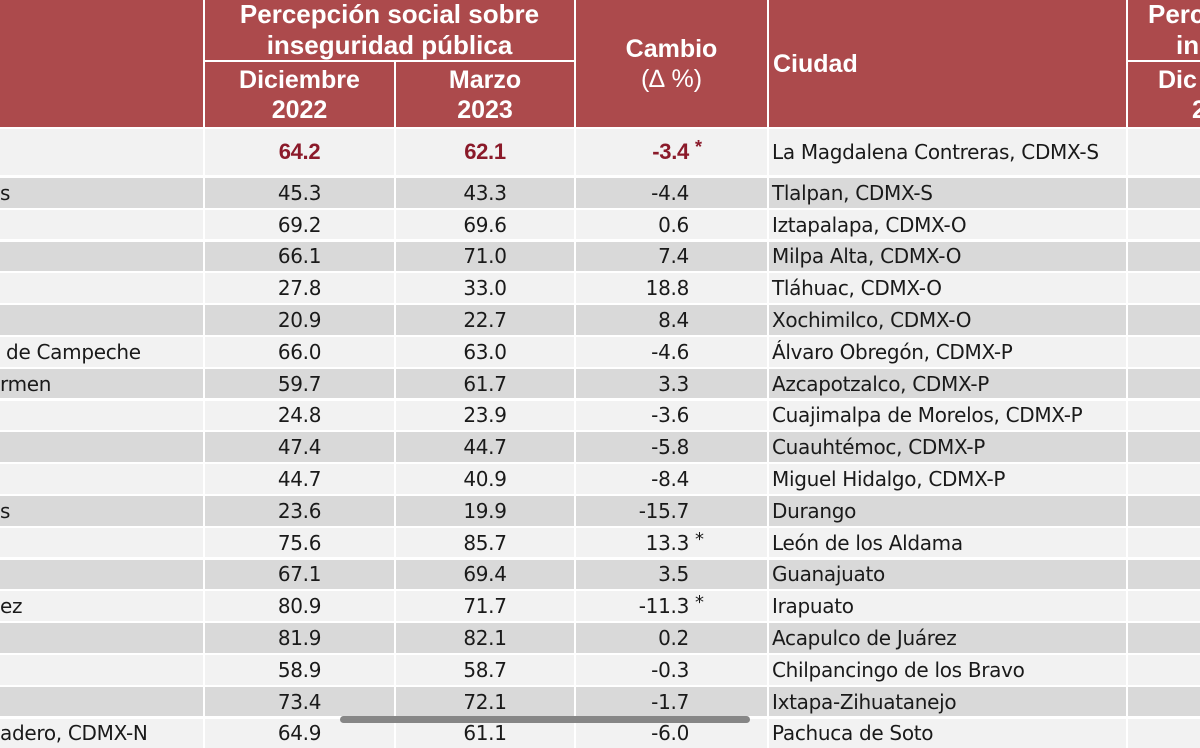 This screenshot has height=748, width=1200. I want to click on table-row: rmen 59.7 61.7 3.3 Azcapotzalco, CDMX-P, so click(600, 383).